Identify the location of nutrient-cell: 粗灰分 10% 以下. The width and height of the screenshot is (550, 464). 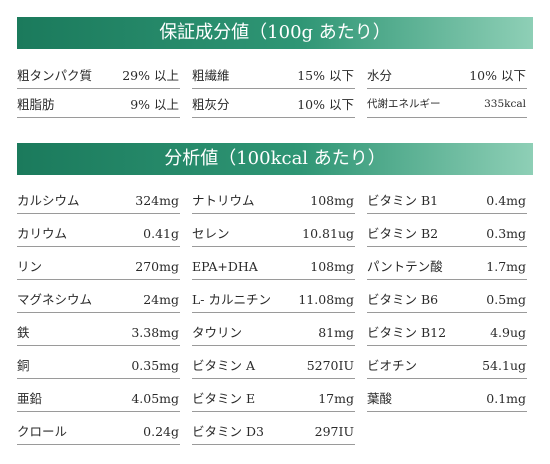
(273, 105).